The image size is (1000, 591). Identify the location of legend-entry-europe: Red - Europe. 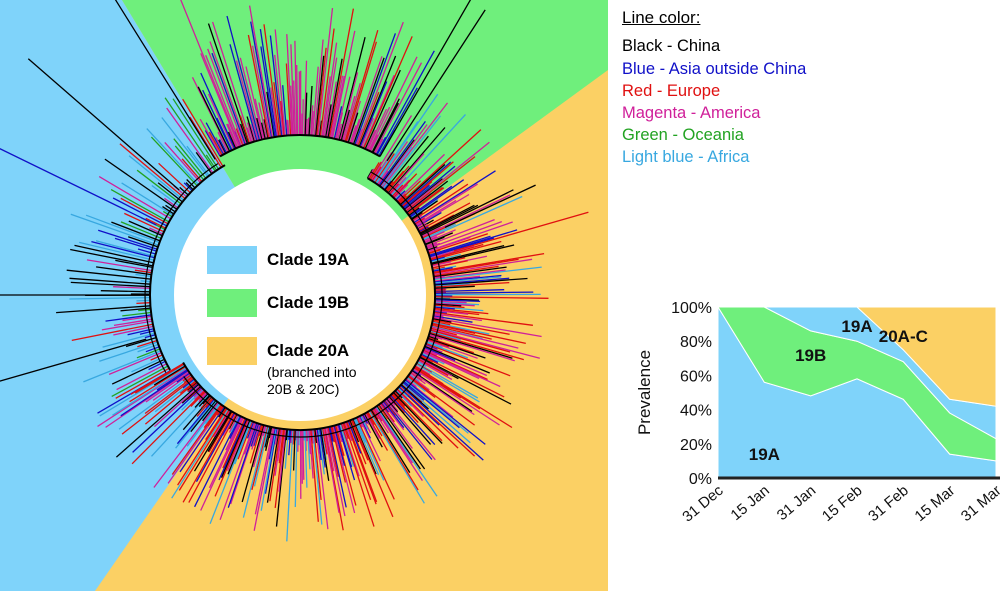
(671, 91).